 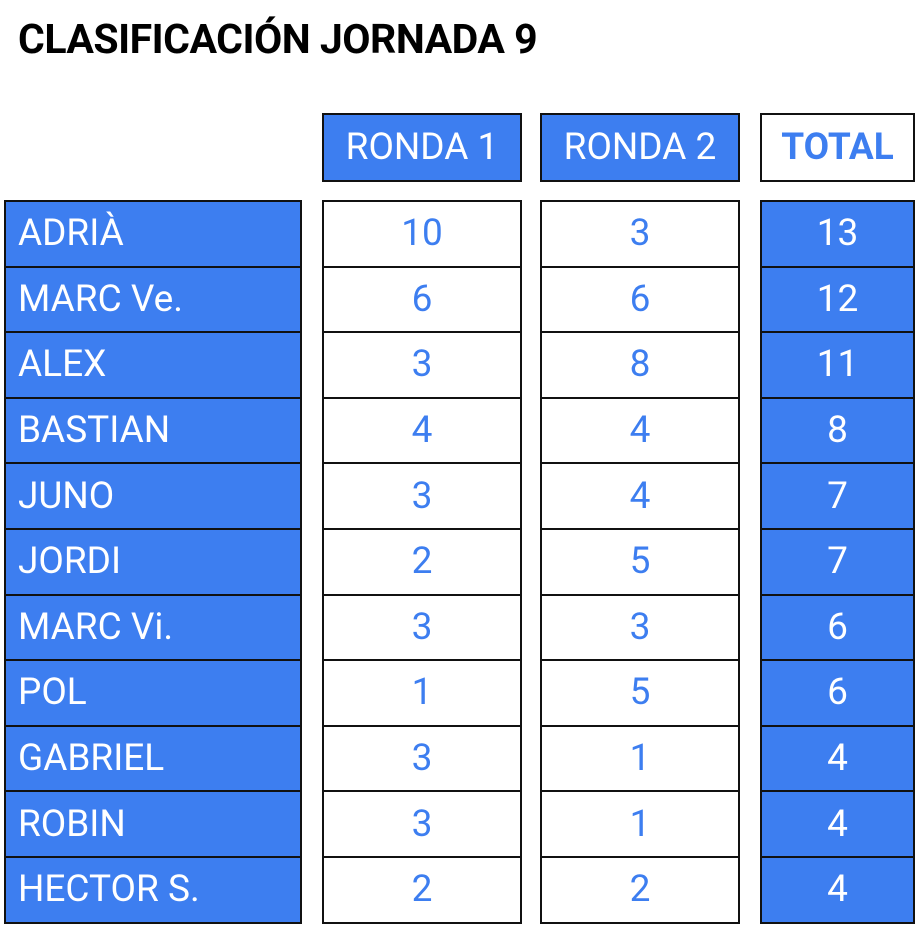 I want to click on player-name: MARC Ve., so click(x=153, y=299).